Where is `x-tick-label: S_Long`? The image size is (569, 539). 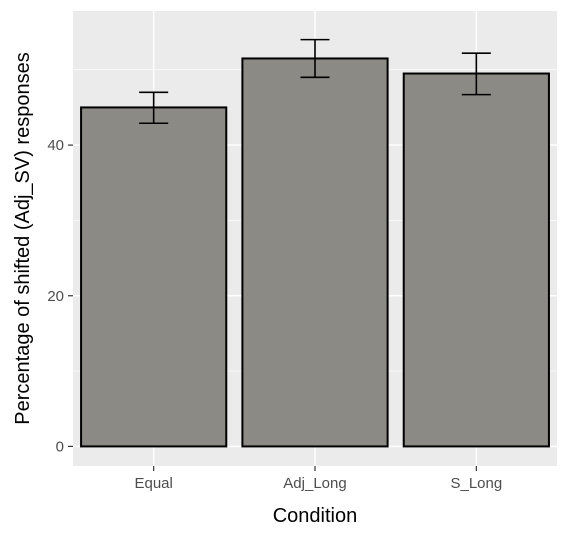 x-tick-label: S_Long is located at coordinates (476, 483).